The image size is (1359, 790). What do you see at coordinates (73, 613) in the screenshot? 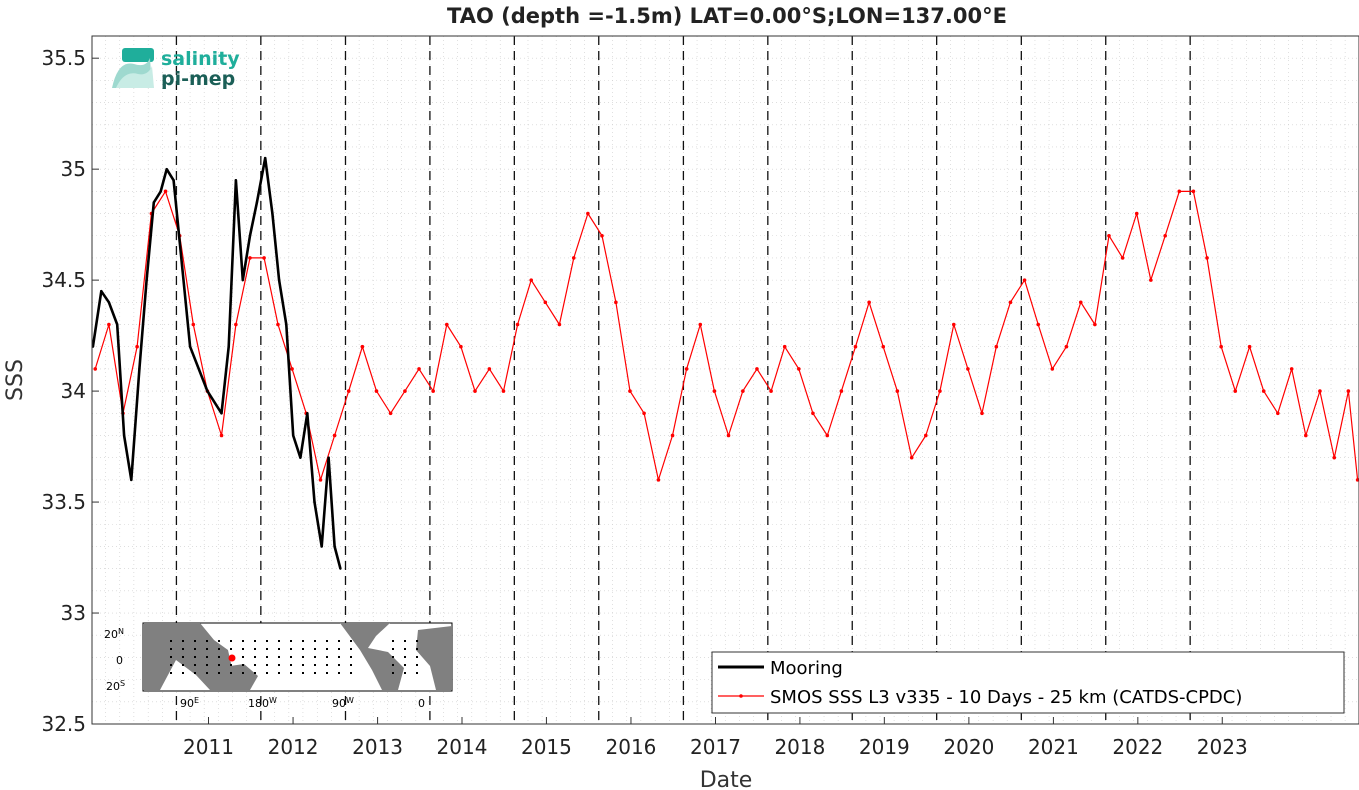
I see `y-tick-label: 33` at bounding box center [73, 613].